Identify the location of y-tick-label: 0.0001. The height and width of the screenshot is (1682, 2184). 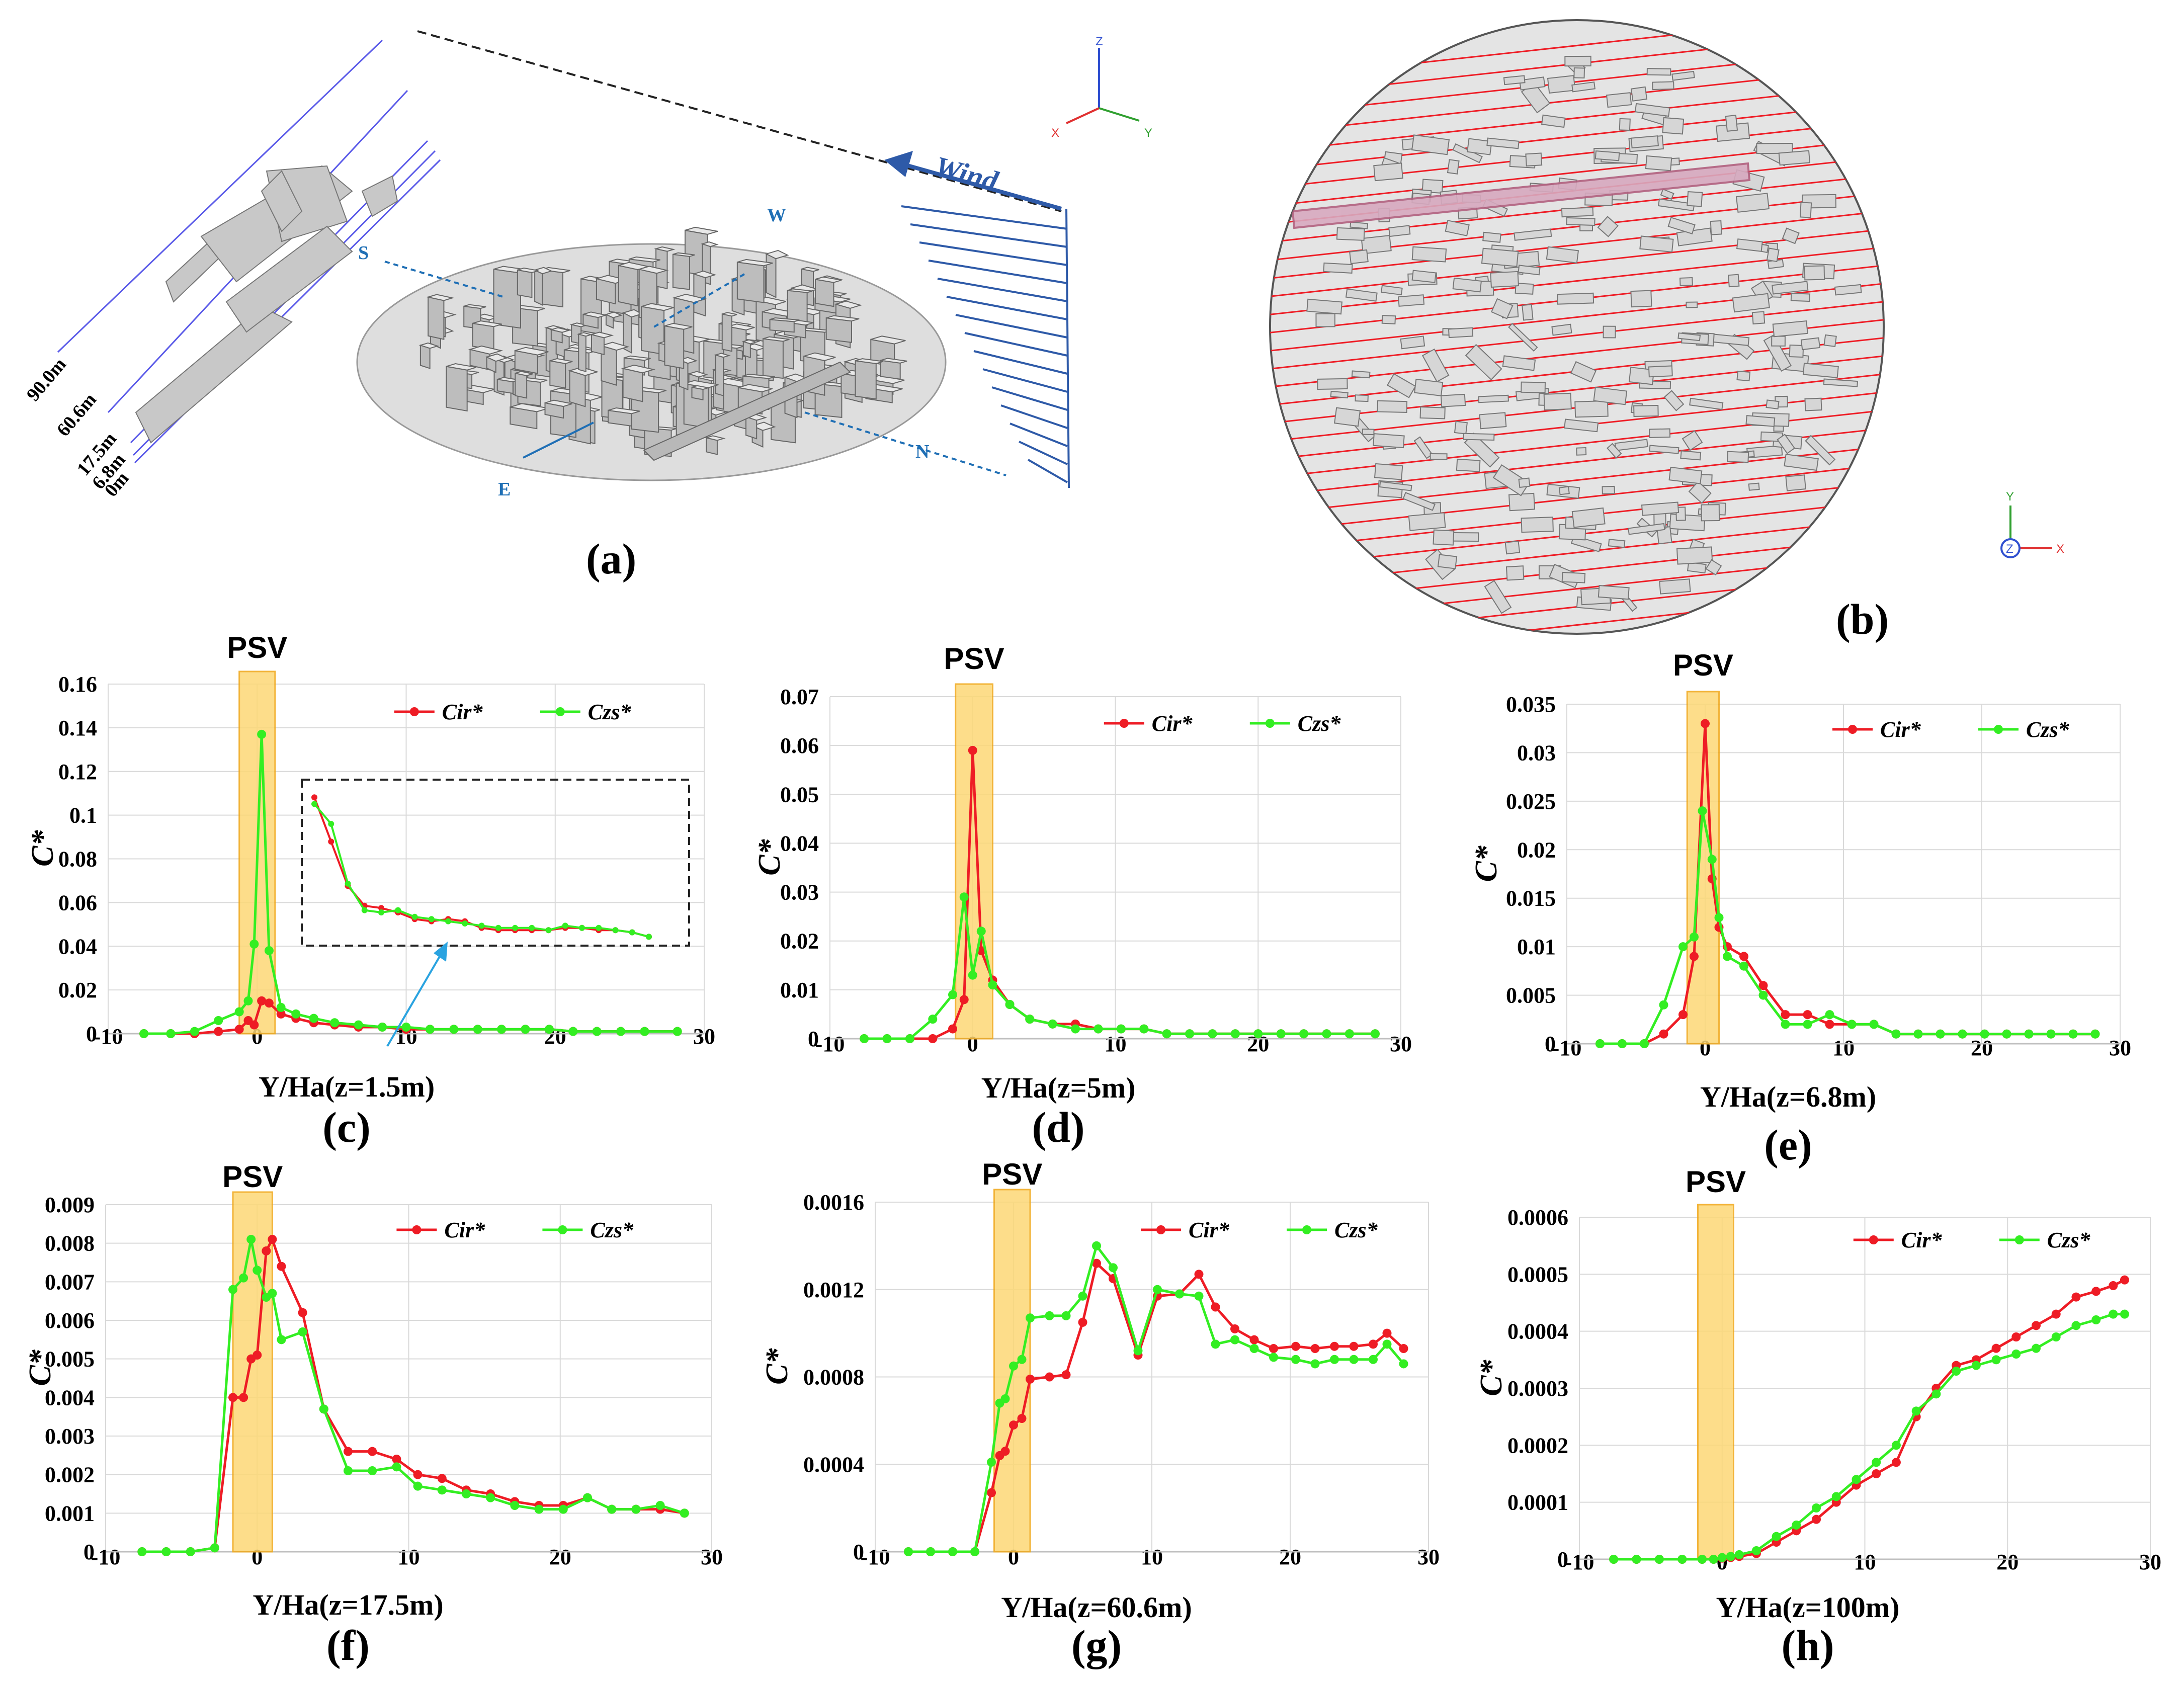
(1537, 1502).